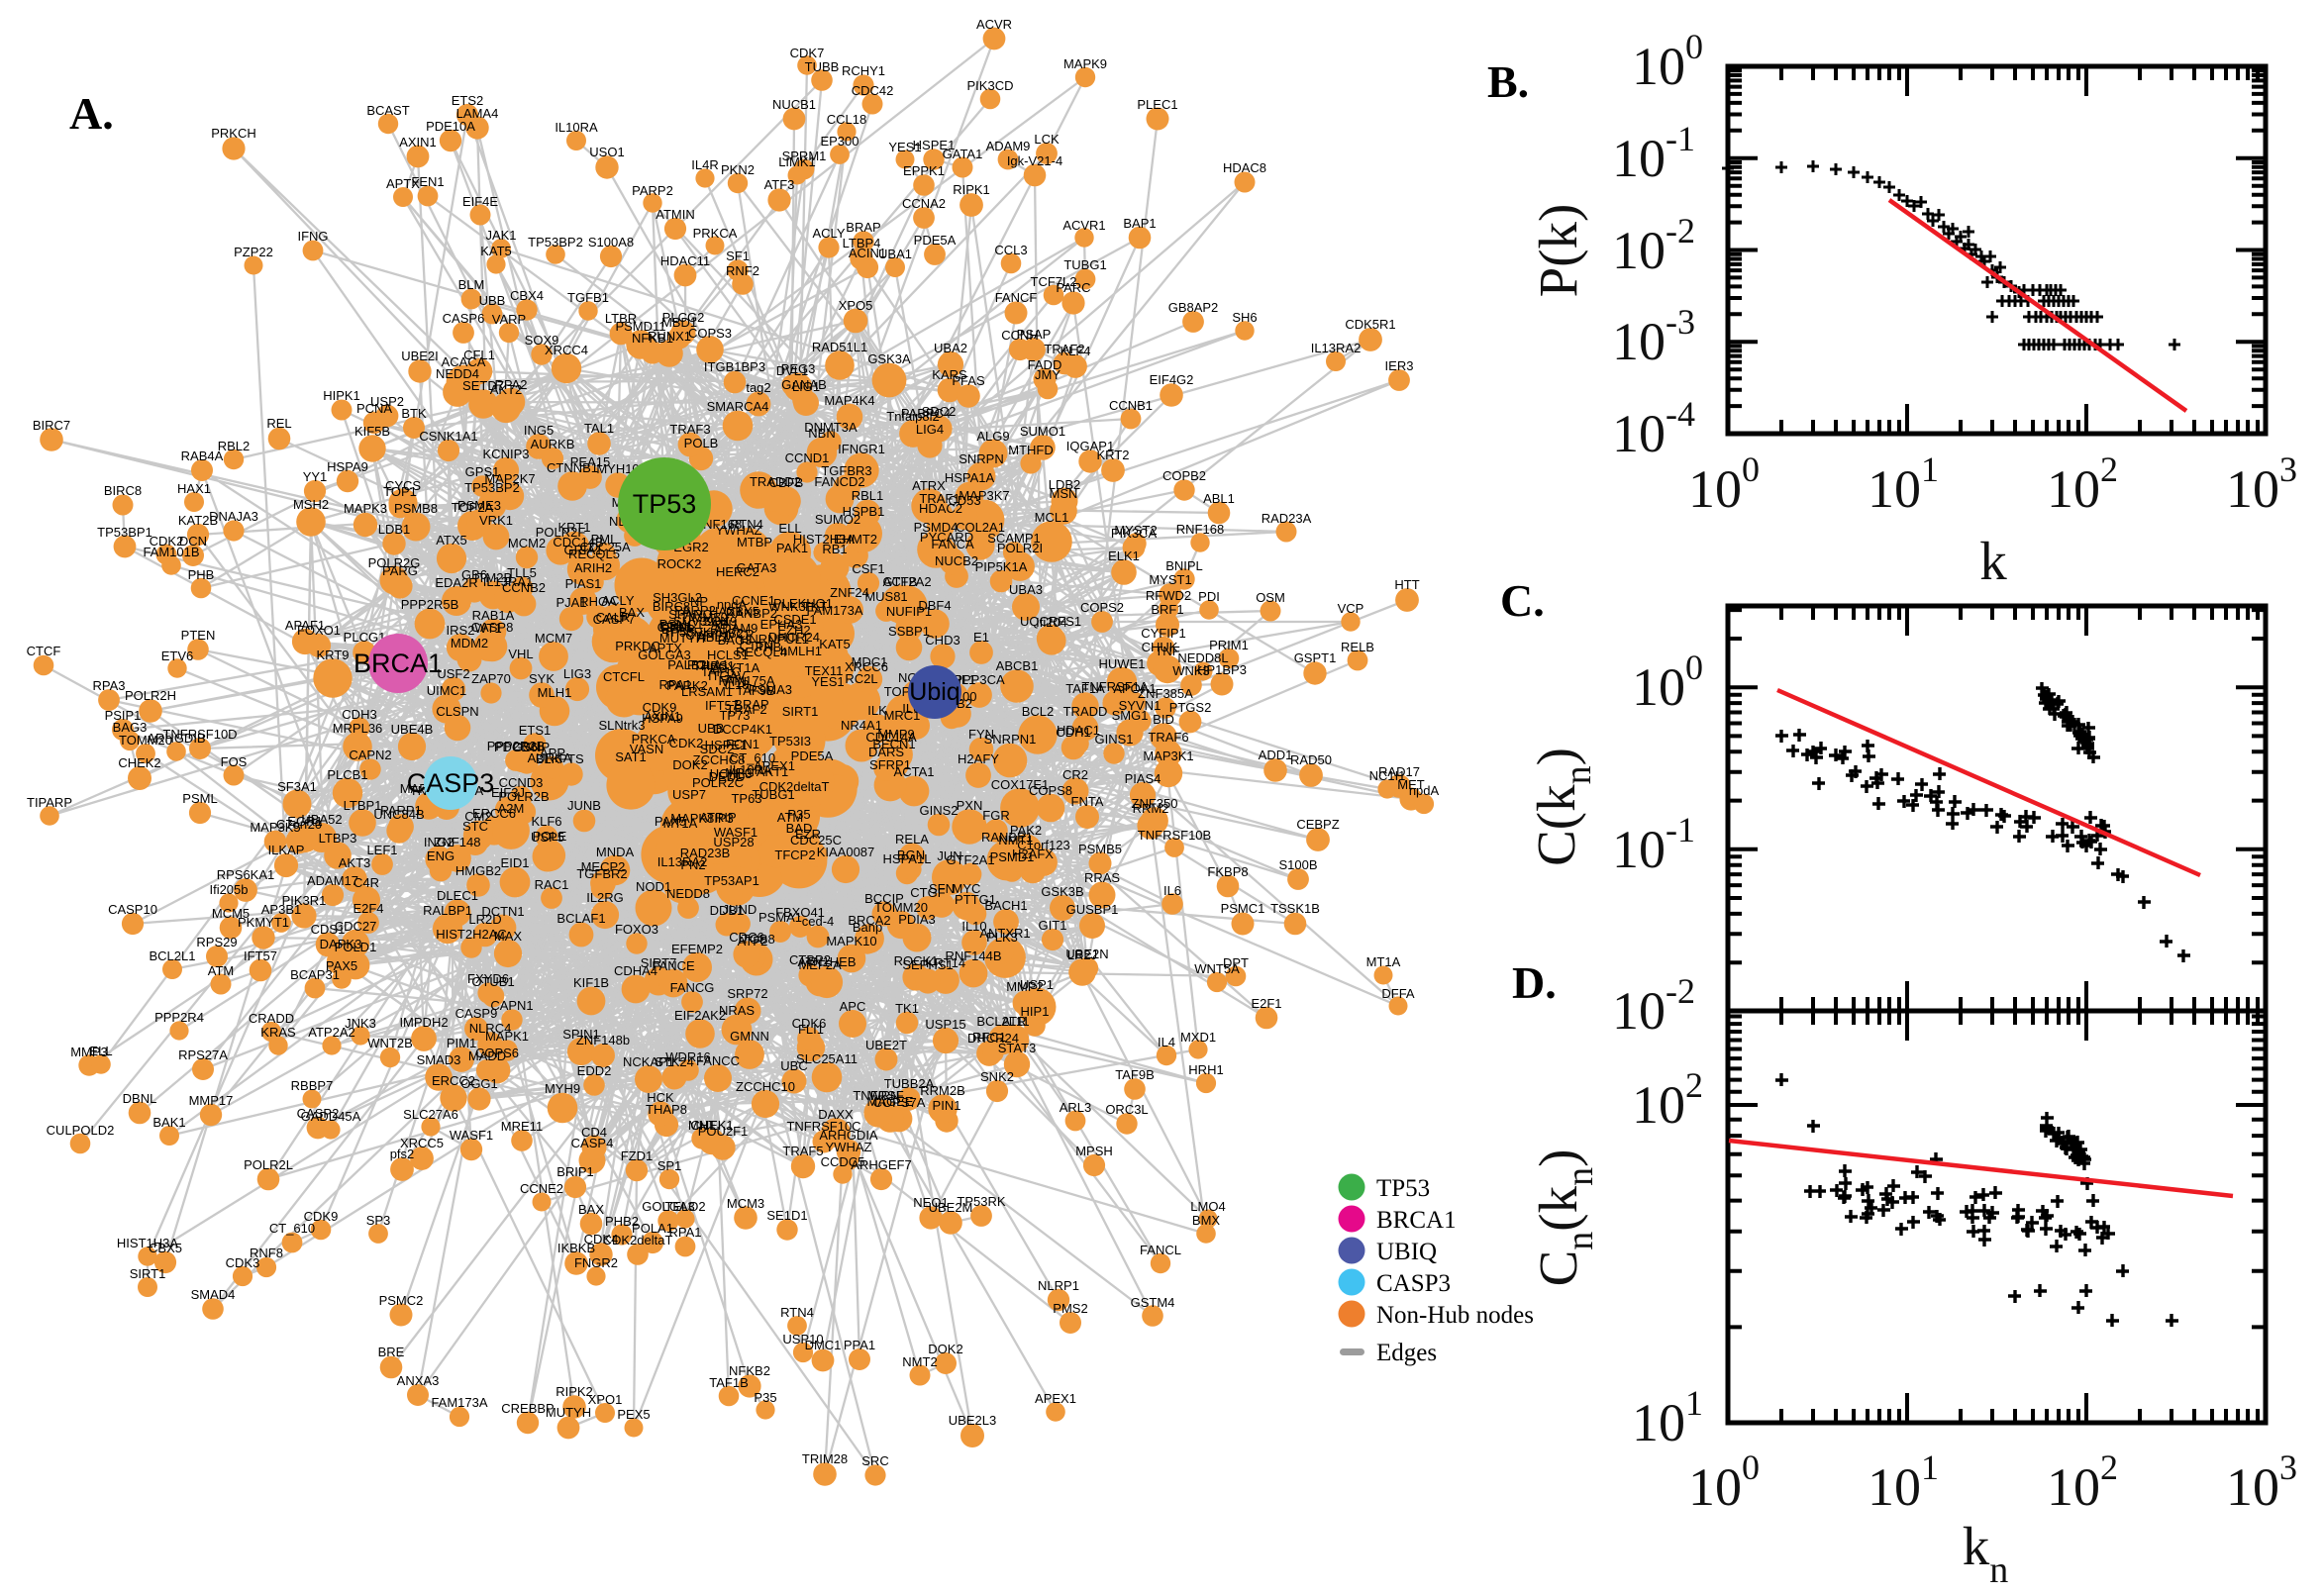 The width and height of the screenshot is (2323, 1596). What do you see at coordinates (347, 774) in the screenshot?
I see `svg-text: PLCB1` at bounding box center [347, 774].